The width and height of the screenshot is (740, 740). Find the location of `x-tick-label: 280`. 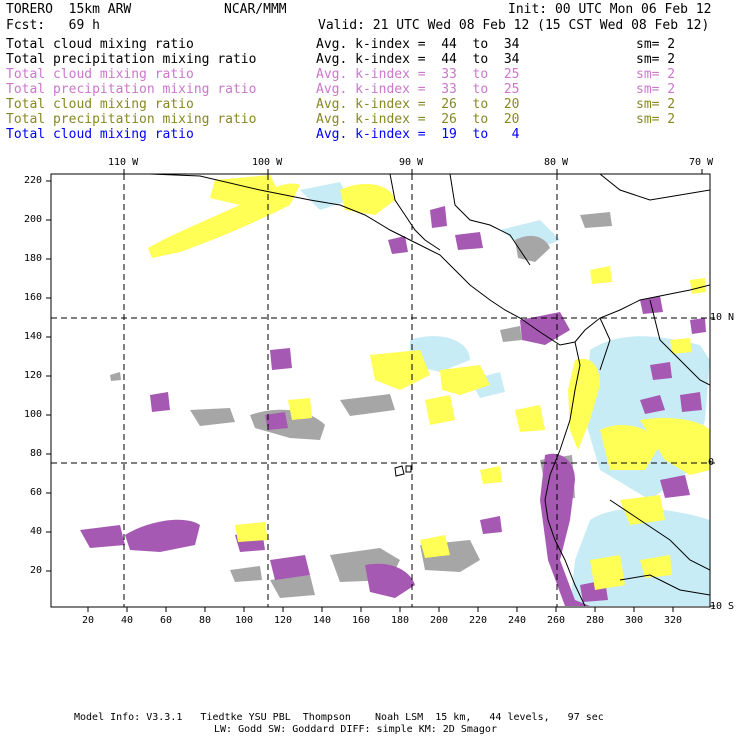

x-tick-label: 280 is located at coordinates (595, 620).